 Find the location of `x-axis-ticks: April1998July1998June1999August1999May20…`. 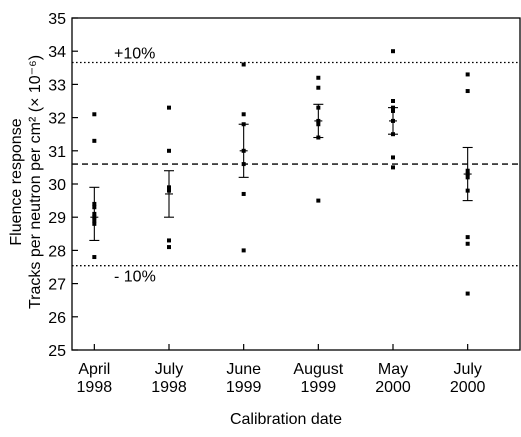

x-axis-ticks: April1998July1998June1999August1999May20… is located at coordinates (281, 370).